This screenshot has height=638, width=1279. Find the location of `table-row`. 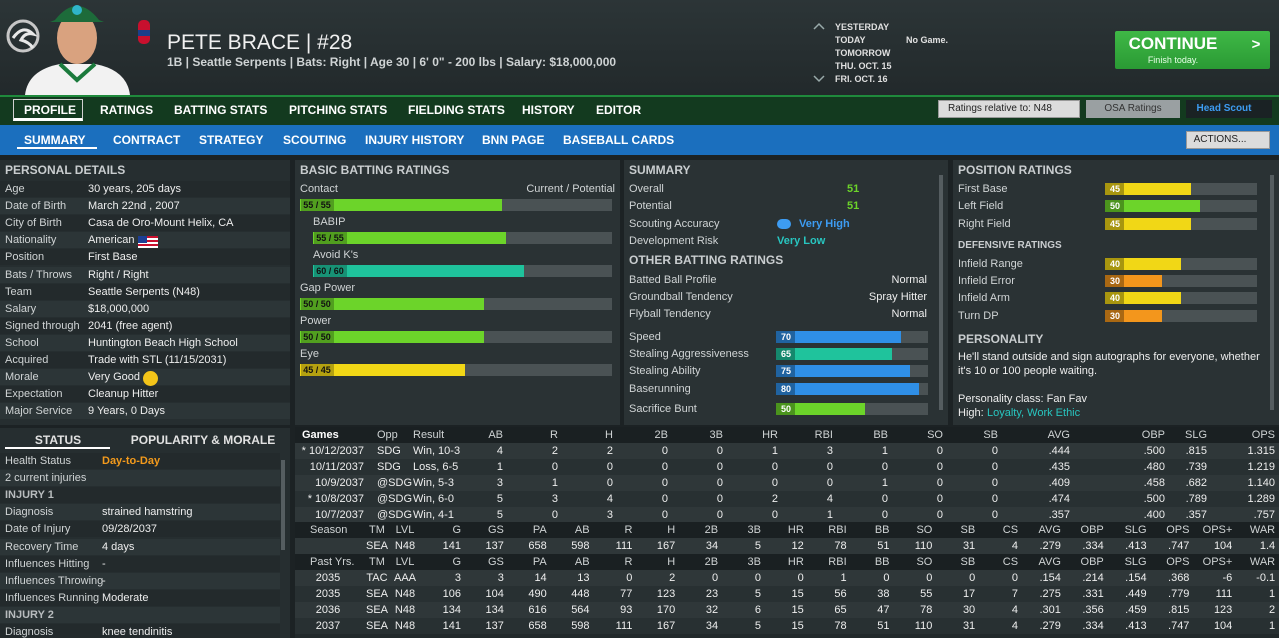

table-row is located at coordinates (787, 610).